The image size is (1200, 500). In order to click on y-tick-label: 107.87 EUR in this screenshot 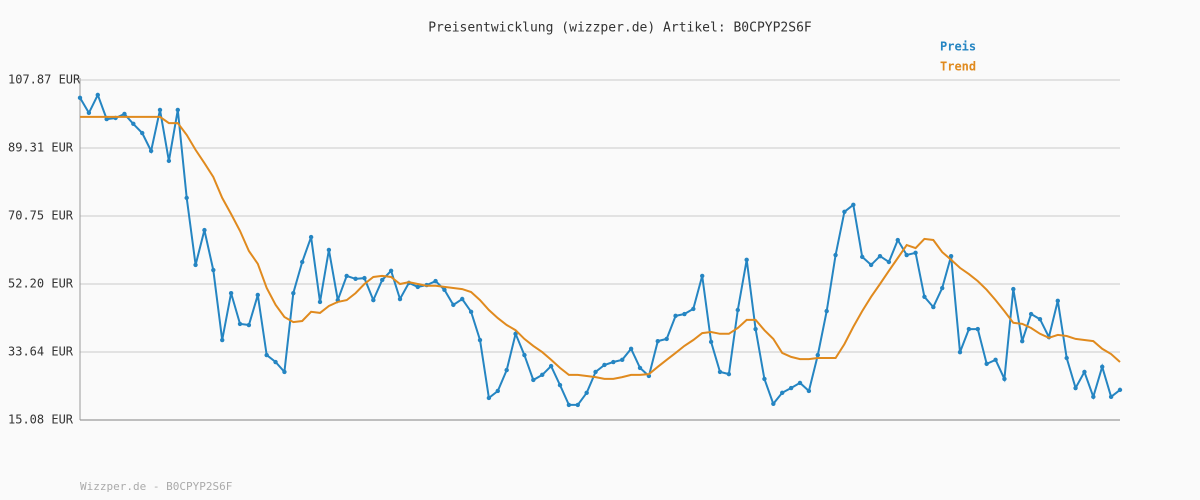, I will do `click(44, 80)`.